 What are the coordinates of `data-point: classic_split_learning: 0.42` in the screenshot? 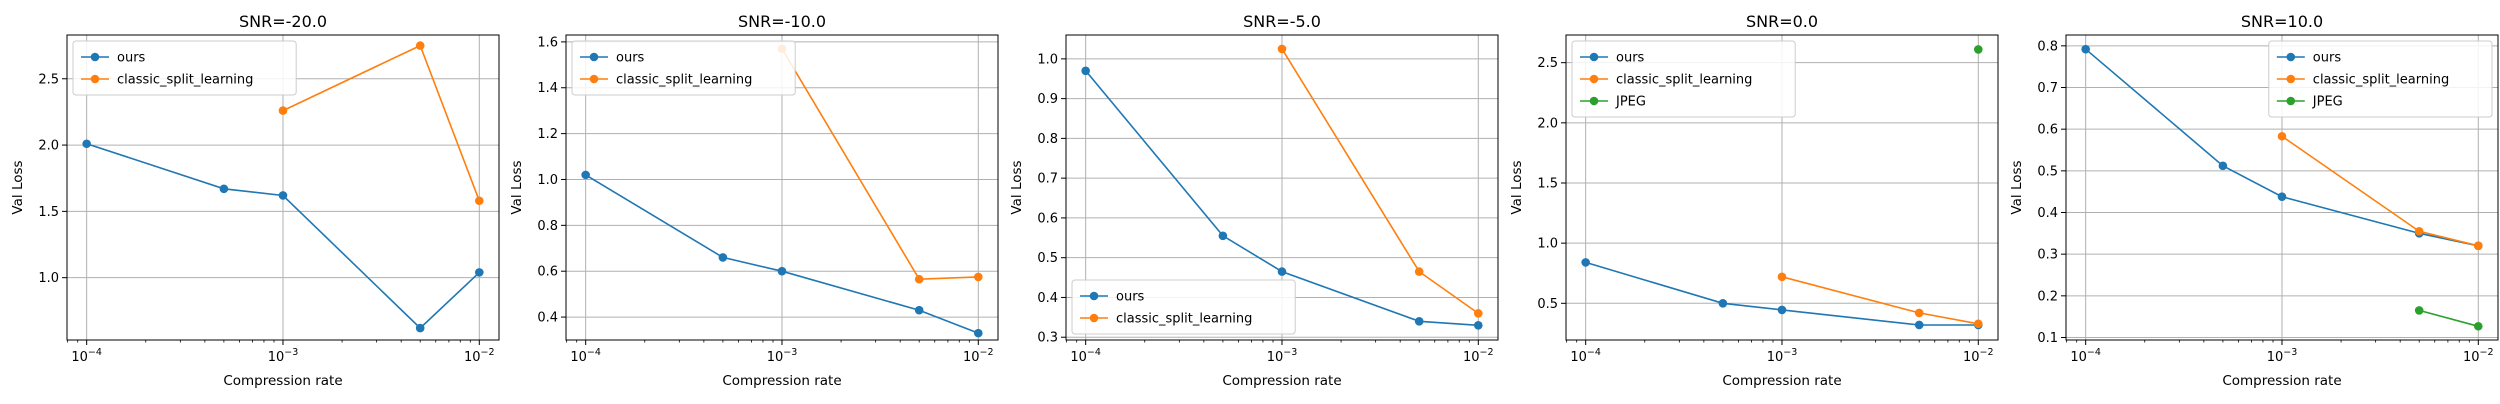 It's located at (1919, 313).